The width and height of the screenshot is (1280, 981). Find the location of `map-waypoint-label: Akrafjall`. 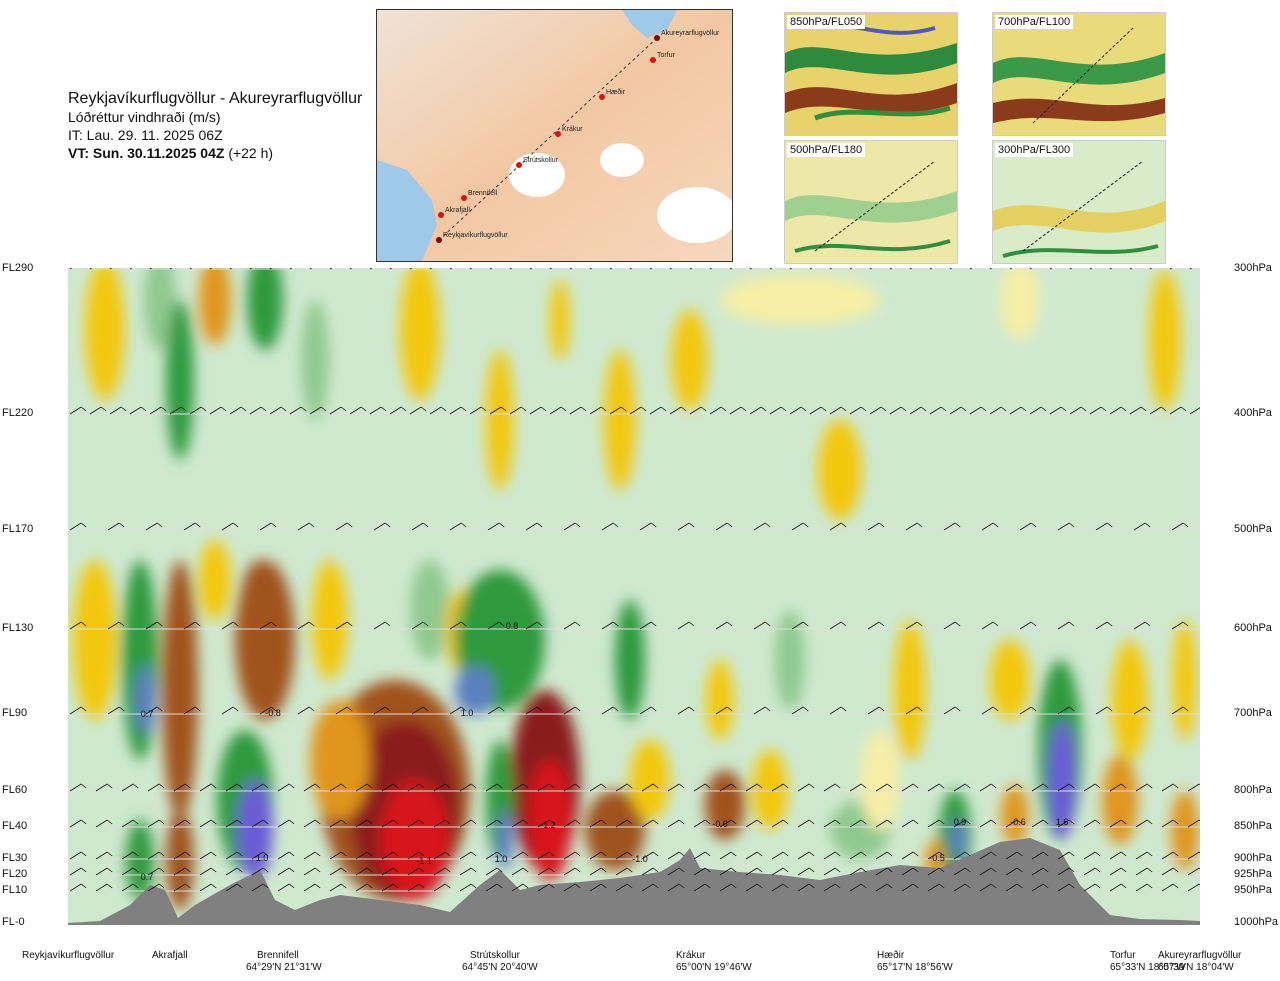

map-waypoint-label: Akrafjall is located at coordinates (457, 210).